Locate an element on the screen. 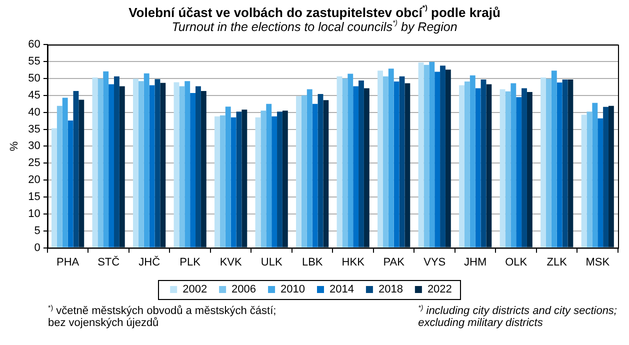  legend-label: 2018 is located at coordinates (390, 290).